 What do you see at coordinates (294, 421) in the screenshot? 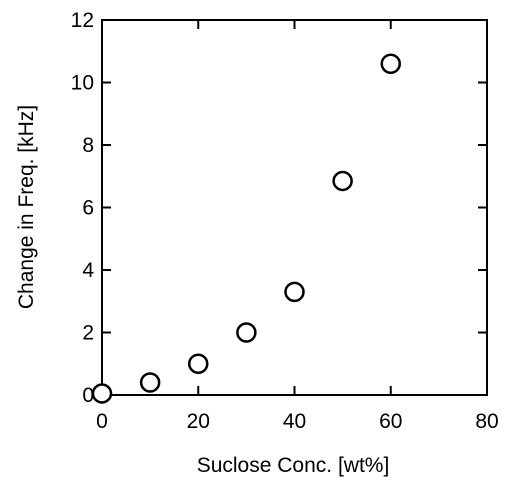
I see `x-tick-label: 40` at bounding box center [294, 421].